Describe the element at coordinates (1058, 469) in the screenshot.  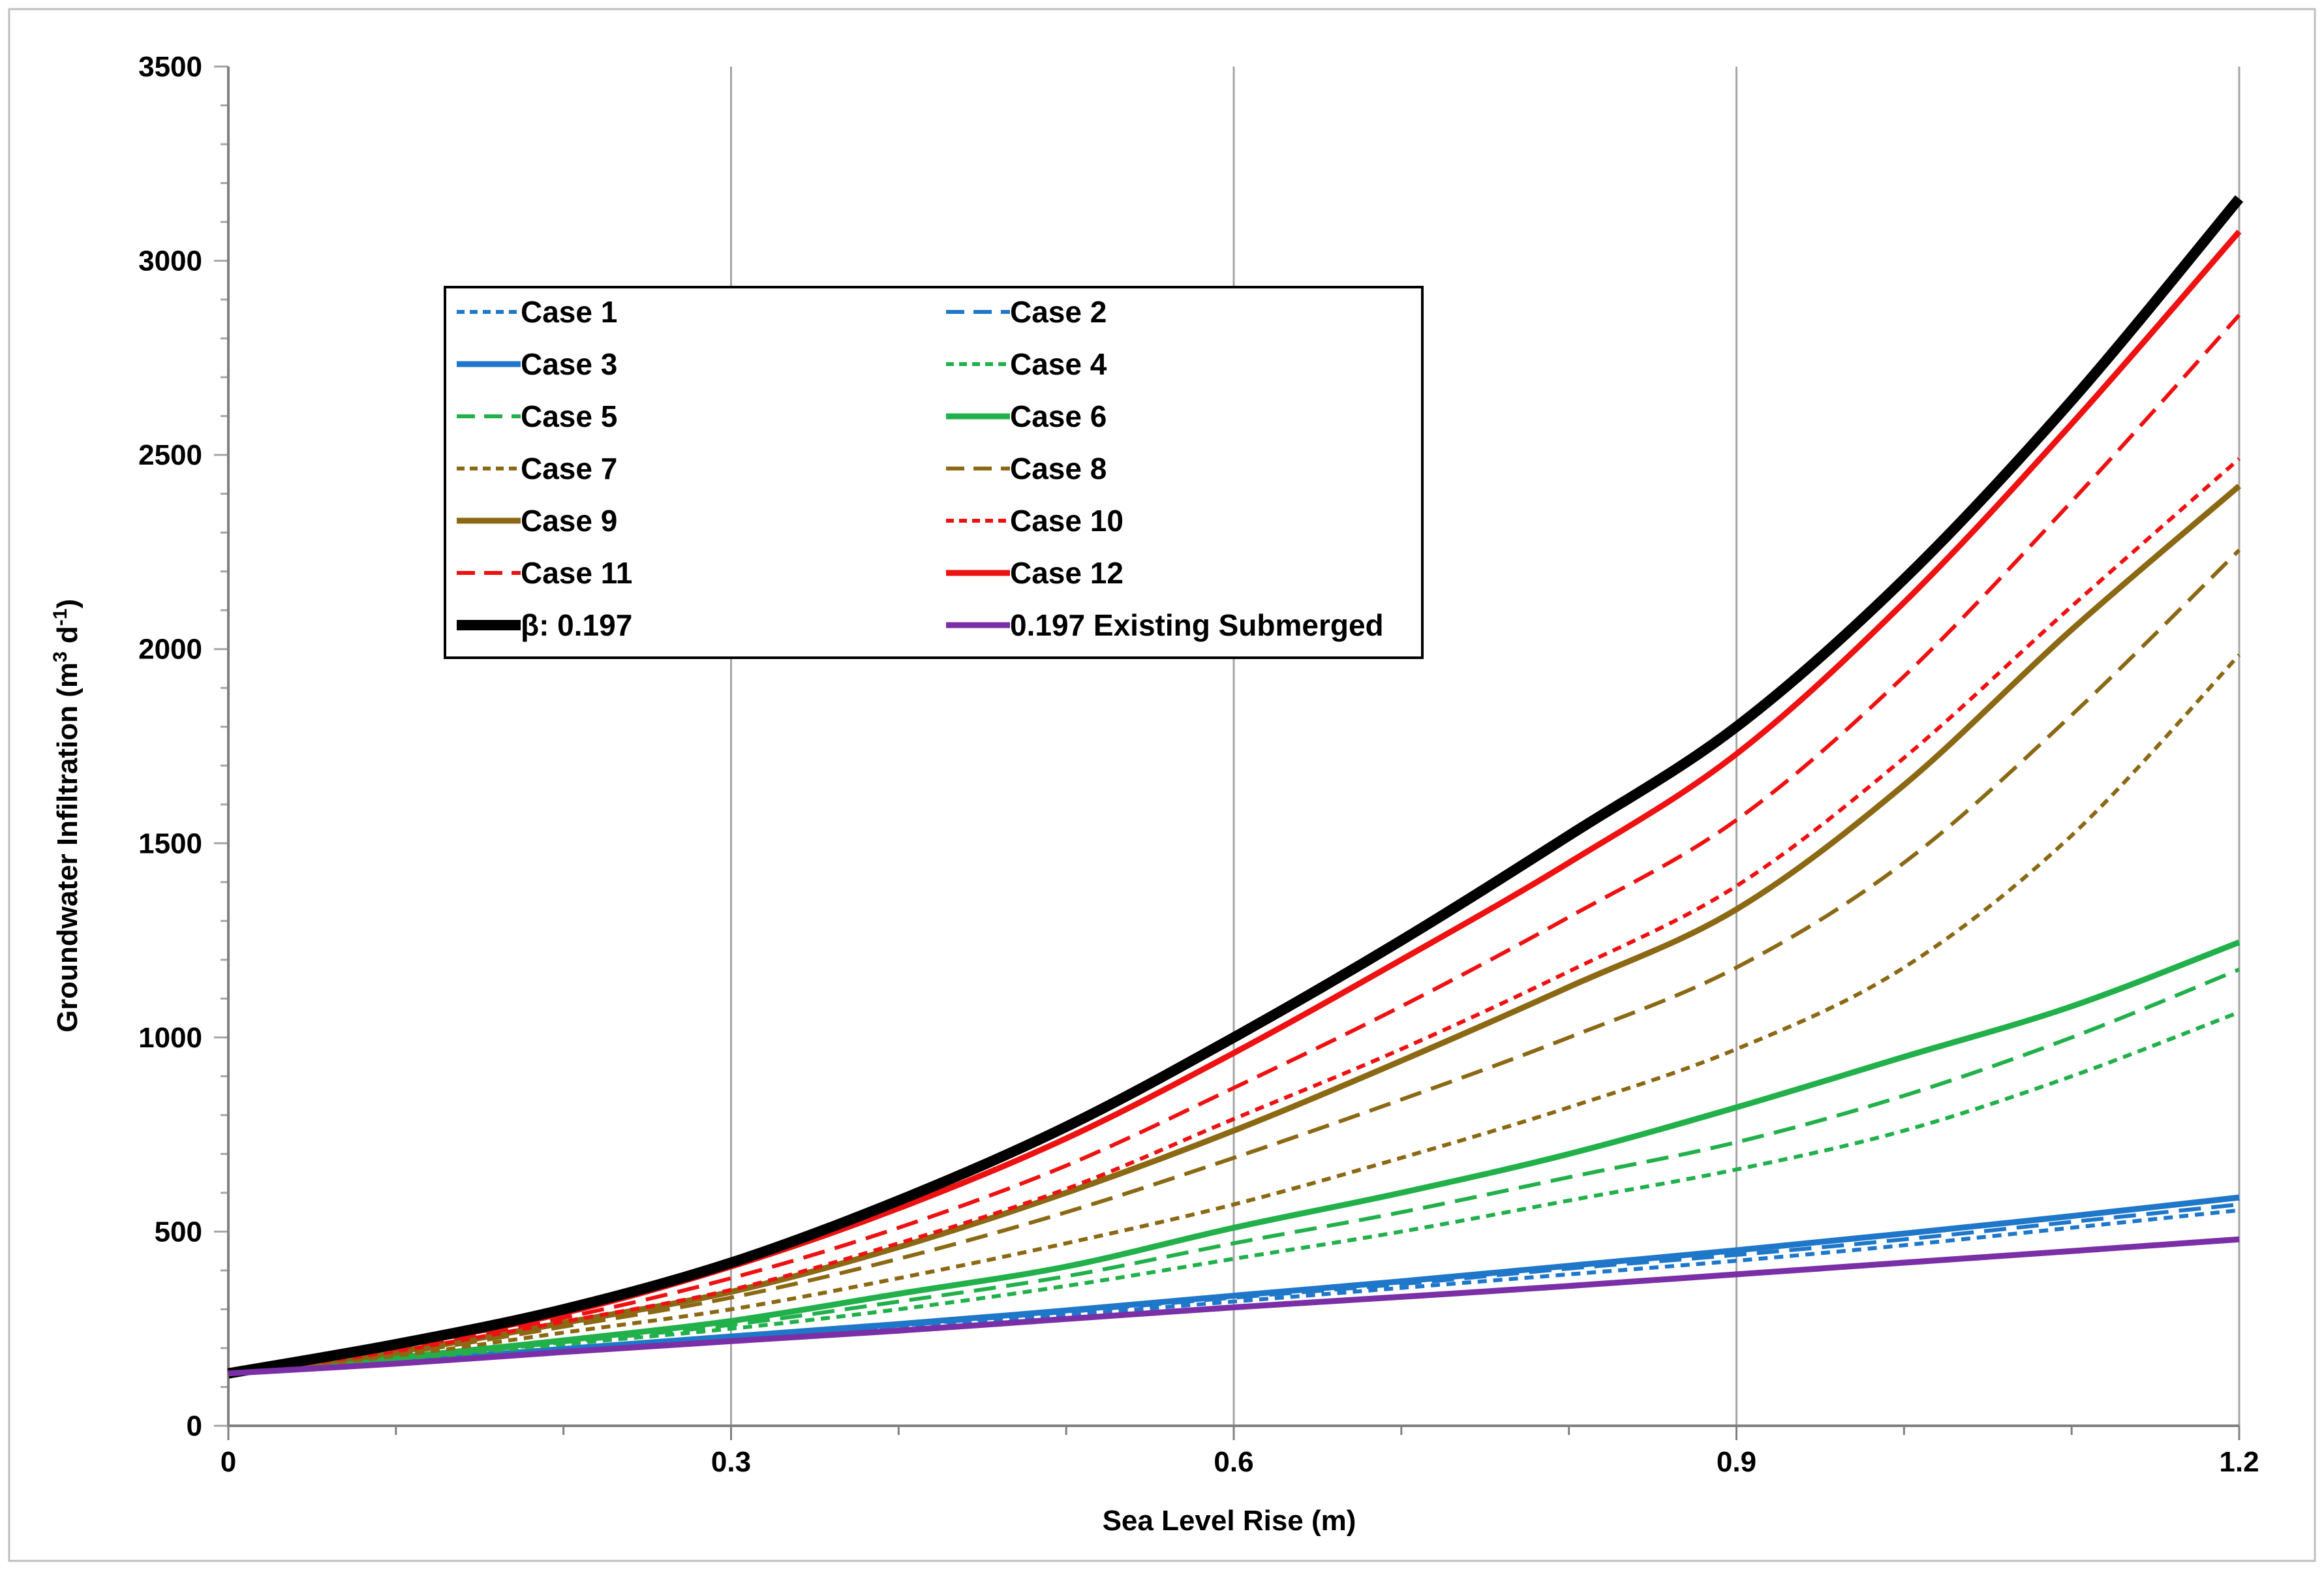
I see `legend-label: Case 8` at that location.